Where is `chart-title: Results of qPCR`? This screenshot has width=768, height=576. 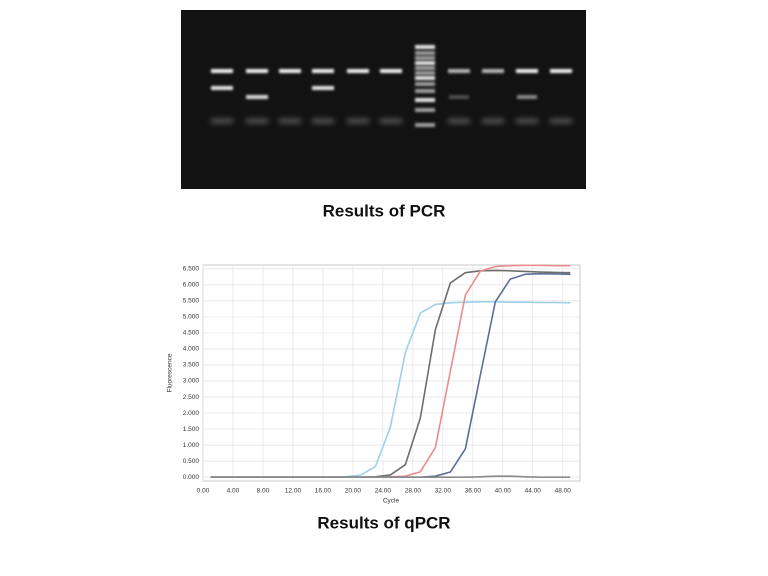 chart-title: Results of qPCR is located at coordinates (383, 522).